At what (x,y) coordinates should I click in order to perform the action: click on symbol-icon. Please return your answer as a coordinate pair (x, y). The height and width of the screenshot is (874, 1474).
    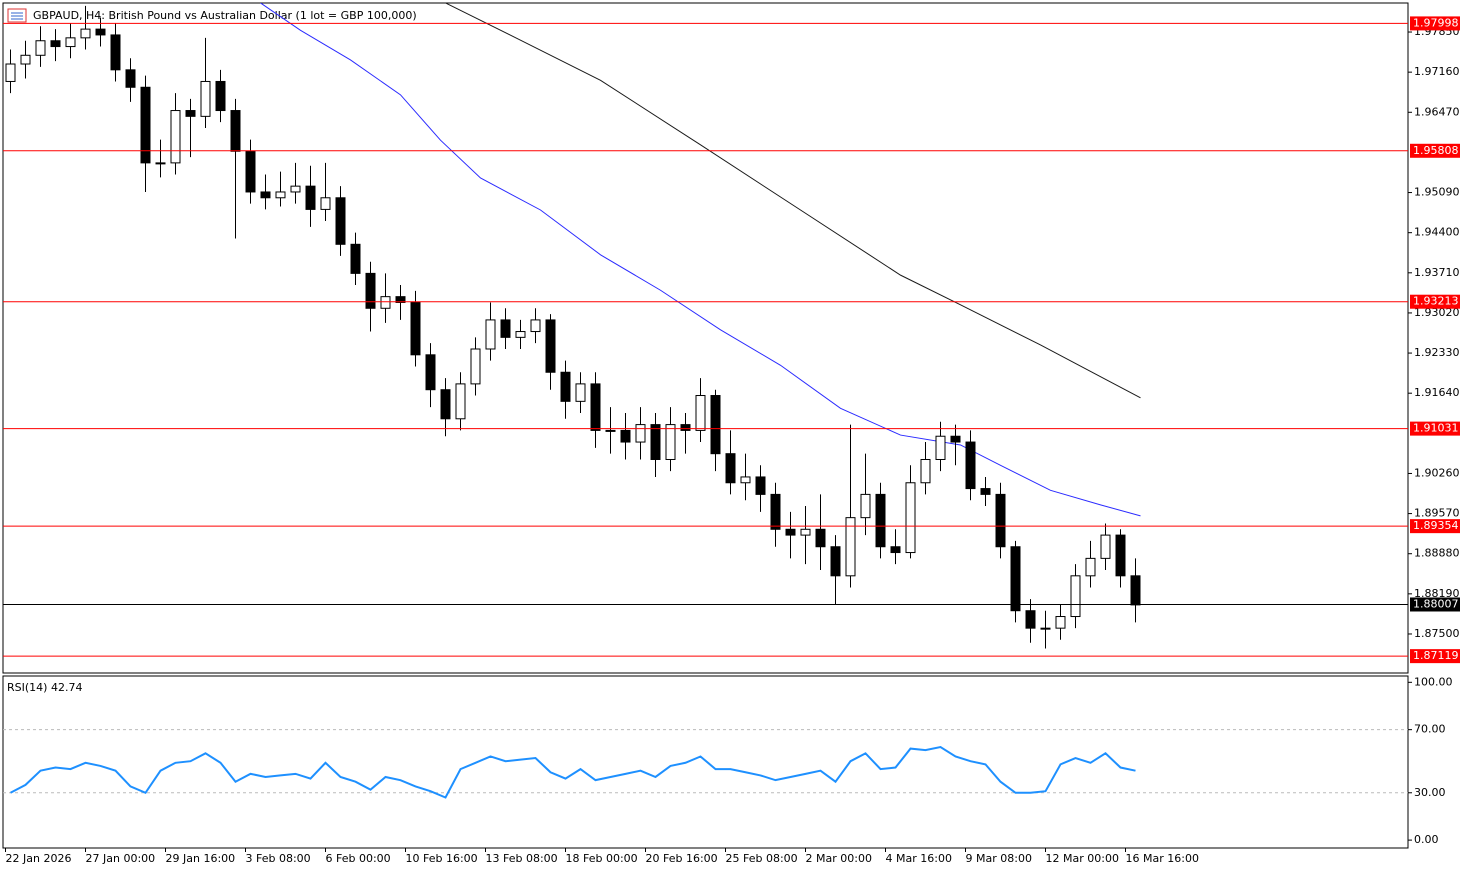
    Looking at the image, I should click on (17, 15).